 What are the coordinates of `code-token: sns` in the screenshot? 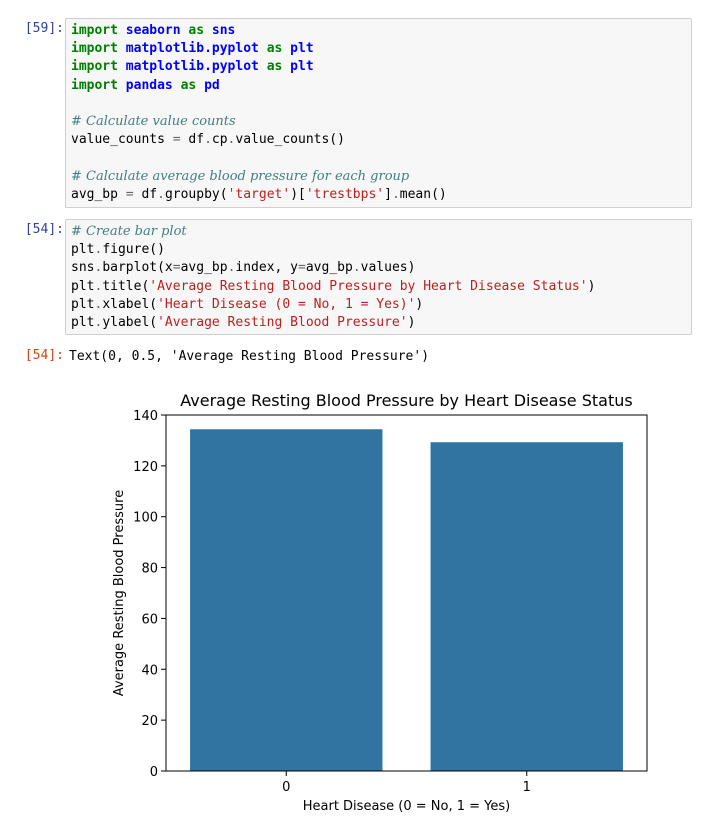 It's located at (83, 268).